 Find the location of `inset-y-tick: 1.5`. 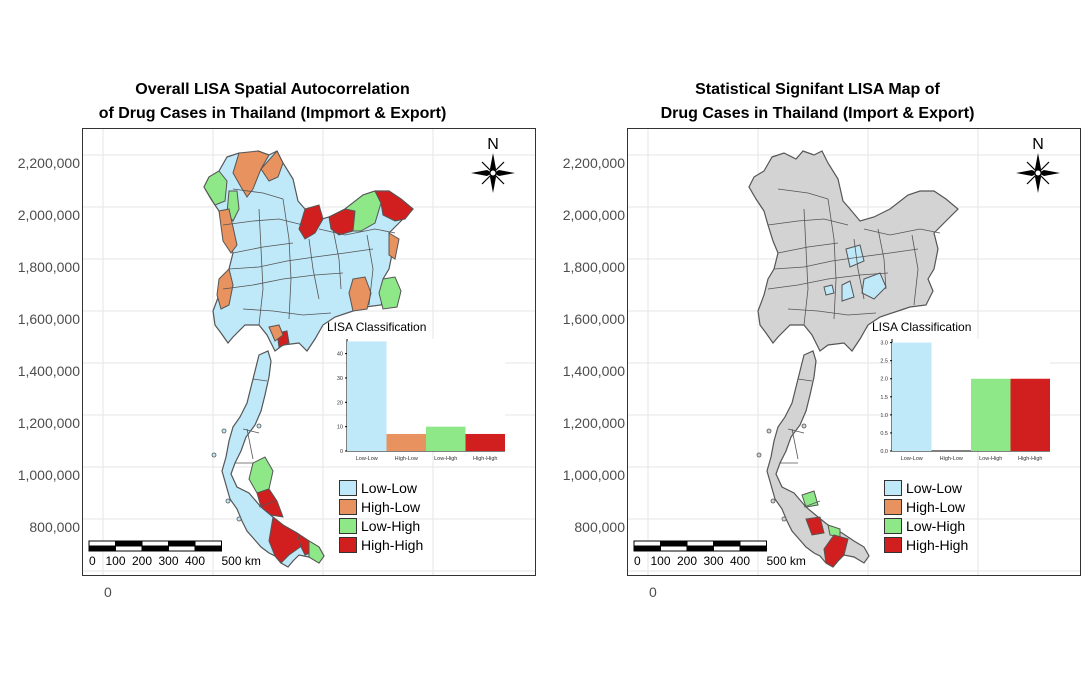

inset-y-tick: 1.5 is located at coordinates (884, 398).